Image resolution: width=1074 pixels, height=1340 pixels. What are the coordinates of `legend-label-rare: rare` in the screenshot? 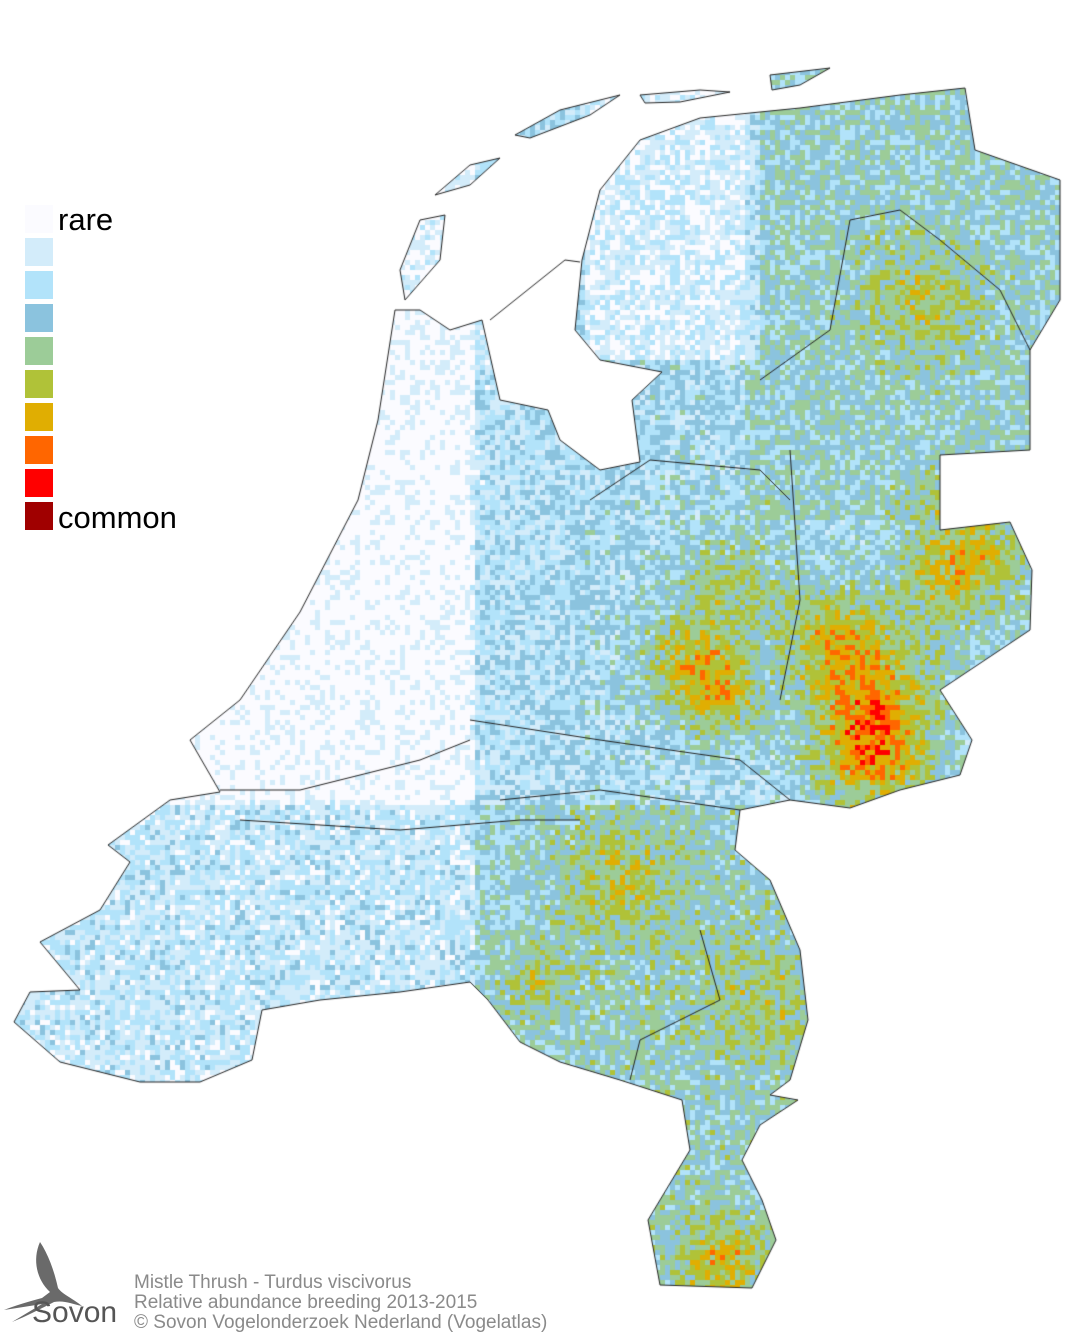 It's located at (86, 219).